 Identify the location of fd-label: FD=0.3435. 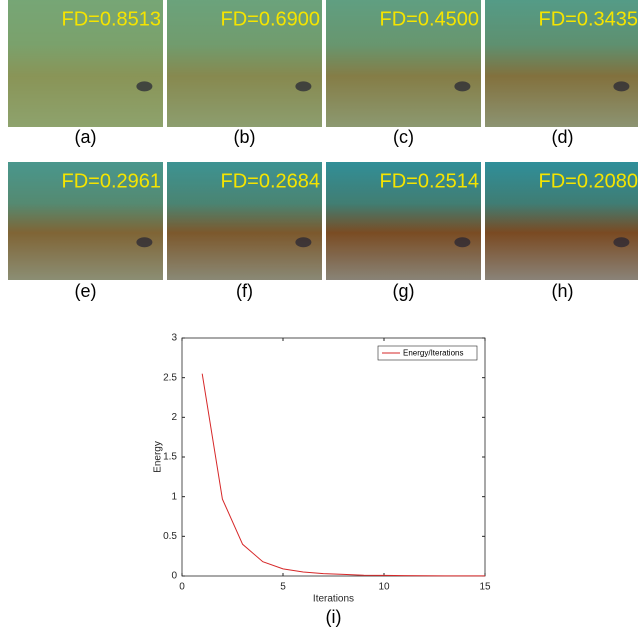
(588, 19).